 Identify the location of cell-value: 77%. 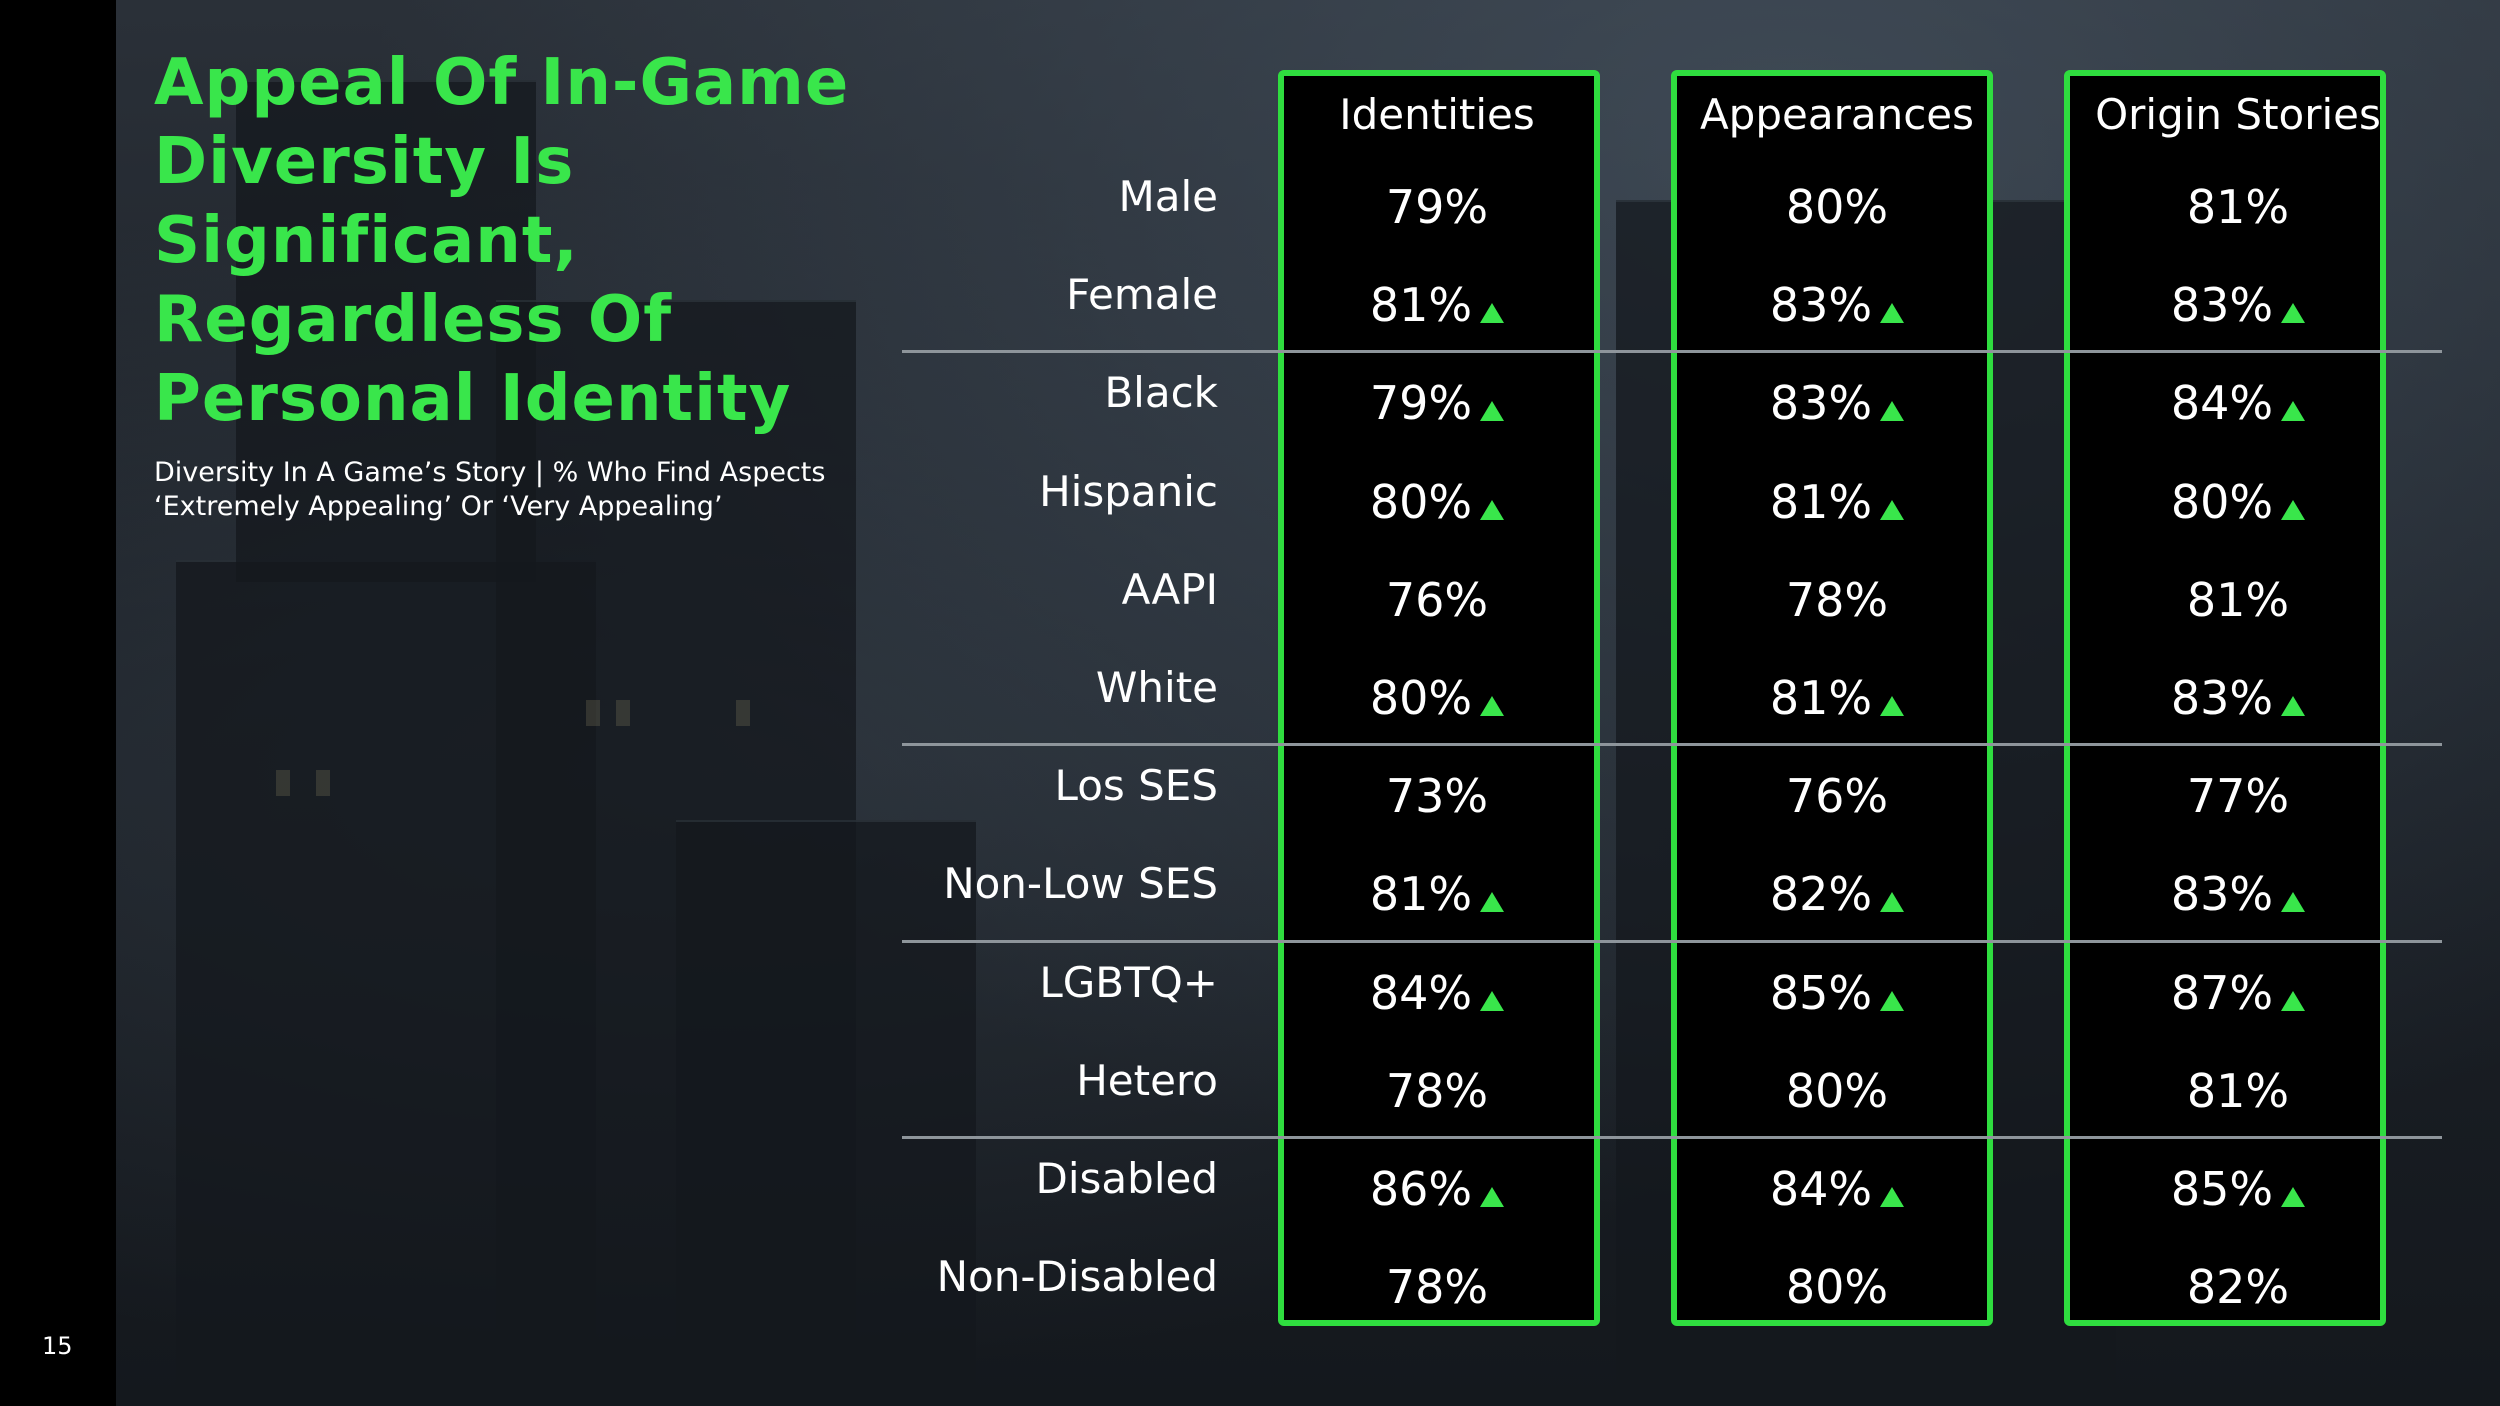
(2238, 796).